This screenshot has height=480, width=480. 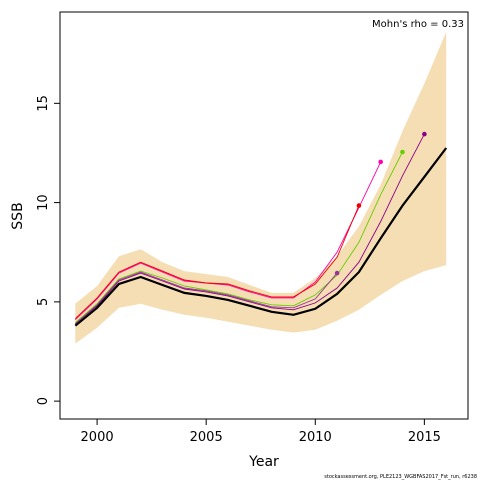 What do you see at coordinates (43, 401) in the screenshot?
I see `y-tick-label: 0` at bounding box center [43, 401].